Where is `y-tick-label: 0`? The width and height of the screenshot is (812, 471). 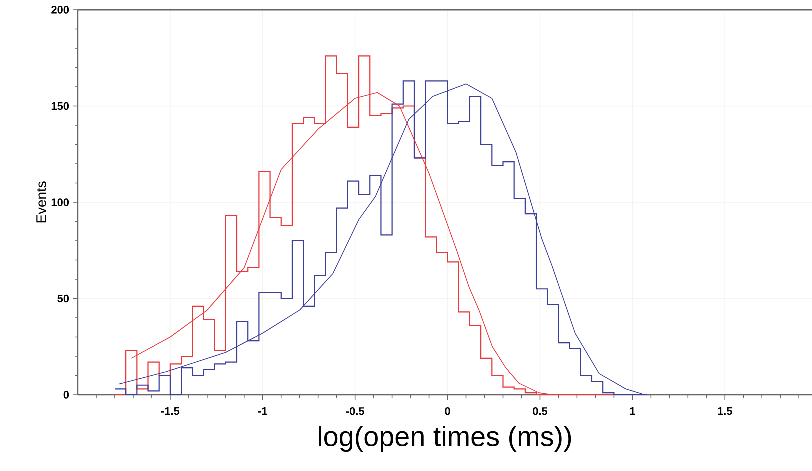 y-tick-label: 0 is located at coordinates (67, 395).